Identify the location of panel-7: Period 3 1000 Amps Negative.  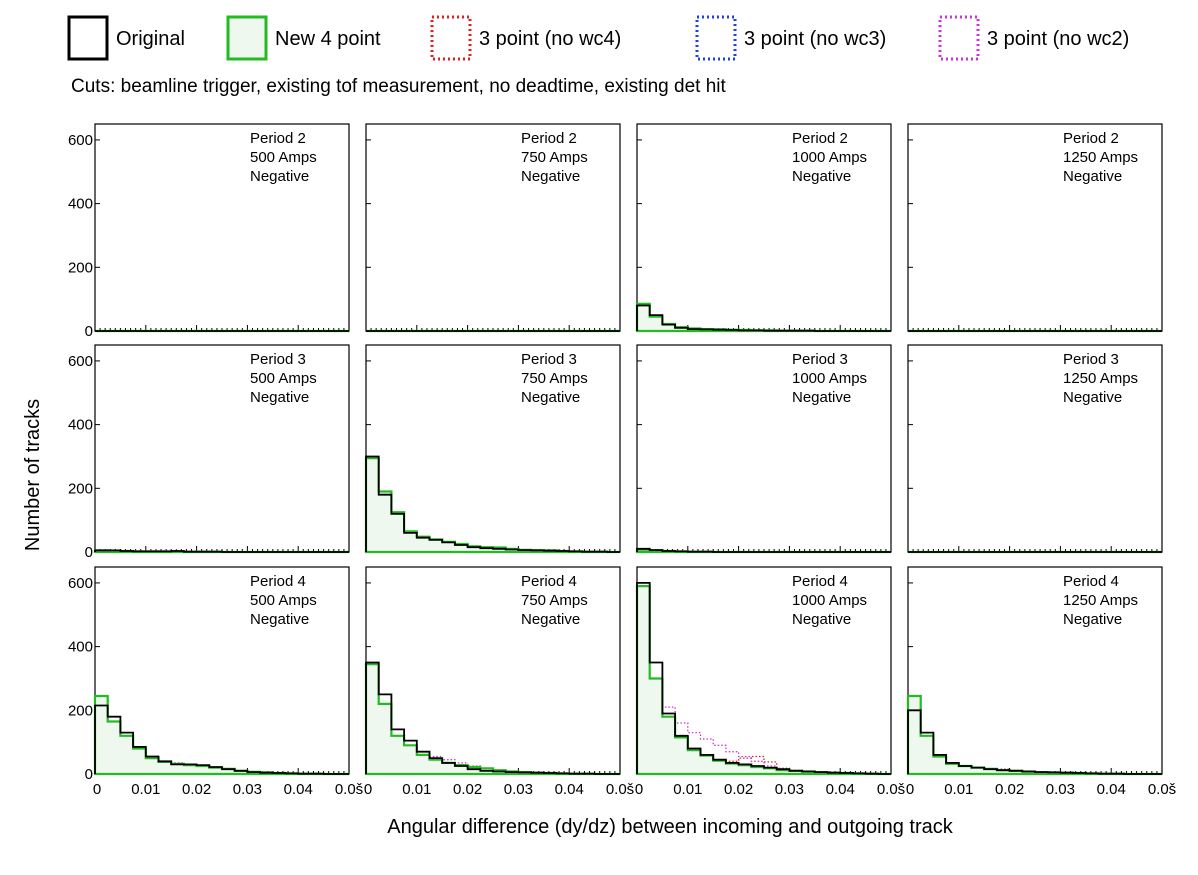
(763, 449).